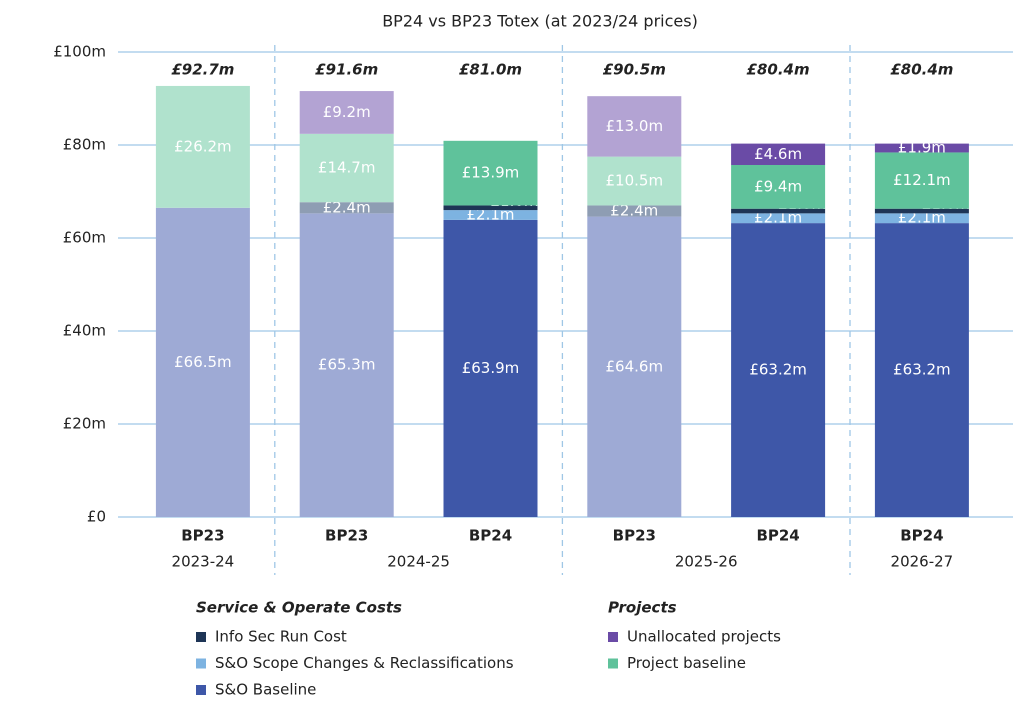 The image size is (1013, 703). I want to click on data-label: £4.6m, so click(778, 154).